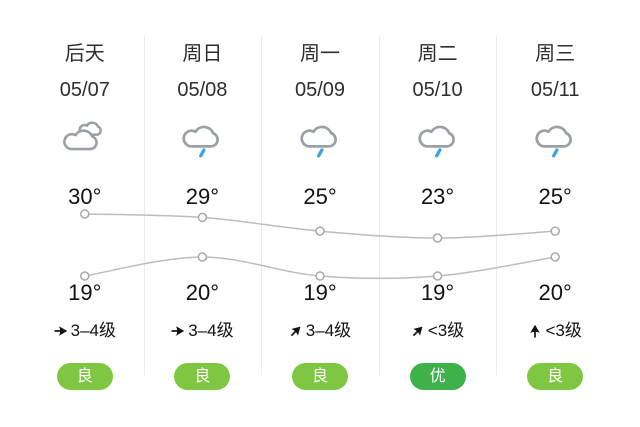  Describe the element at coordinates (555, 90) in the screenshot. I see `date-label: 05/11` at that location.